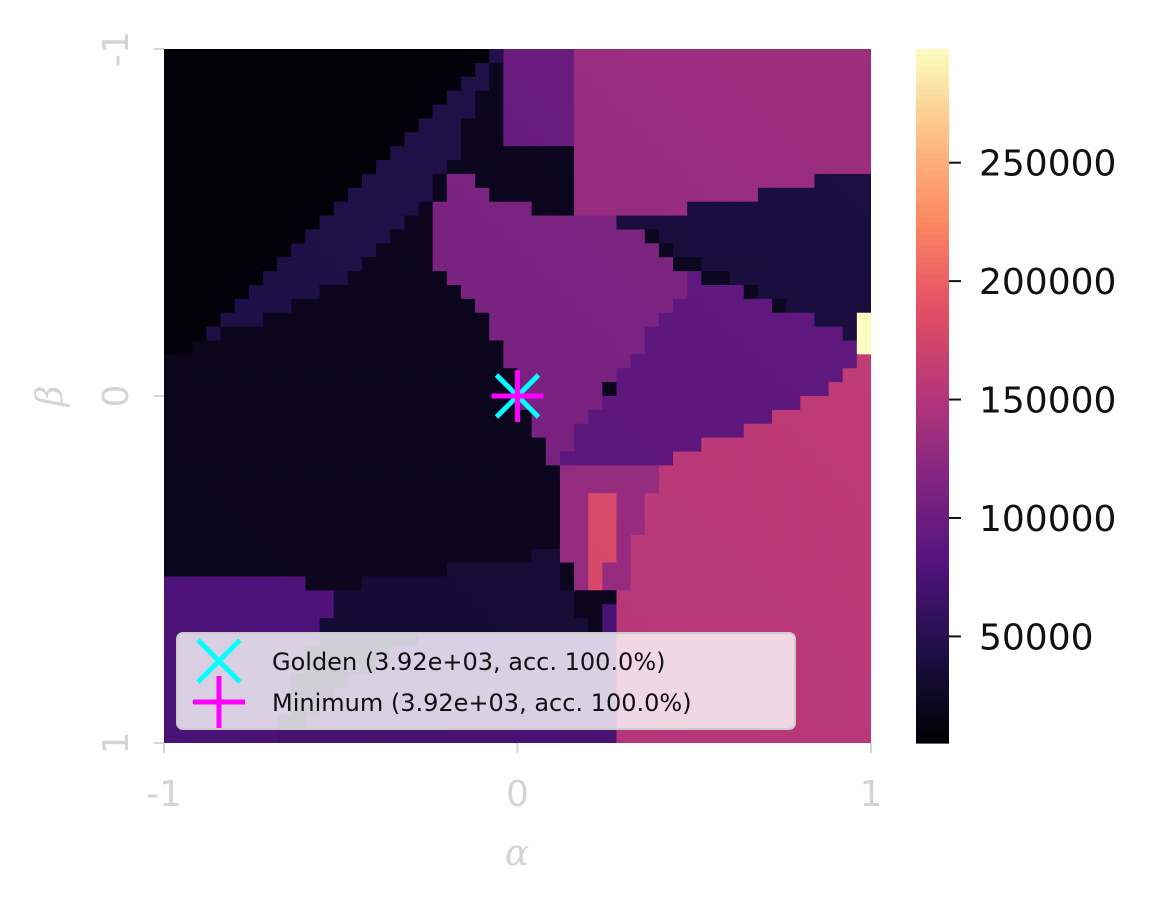 Image resolution: width=1167 pixels, height=903 pixels. I want to click on colorbar-tick-label: 250000, so click(1047, 164).